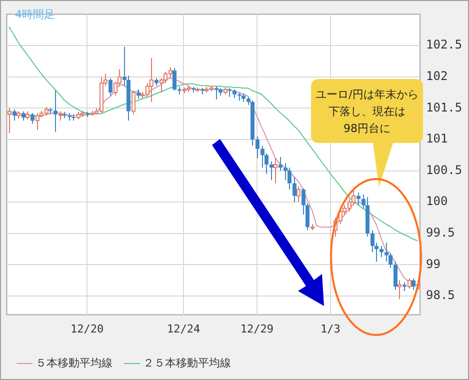  I want to click on x-tick-label: 12/29, so click(257, 329).